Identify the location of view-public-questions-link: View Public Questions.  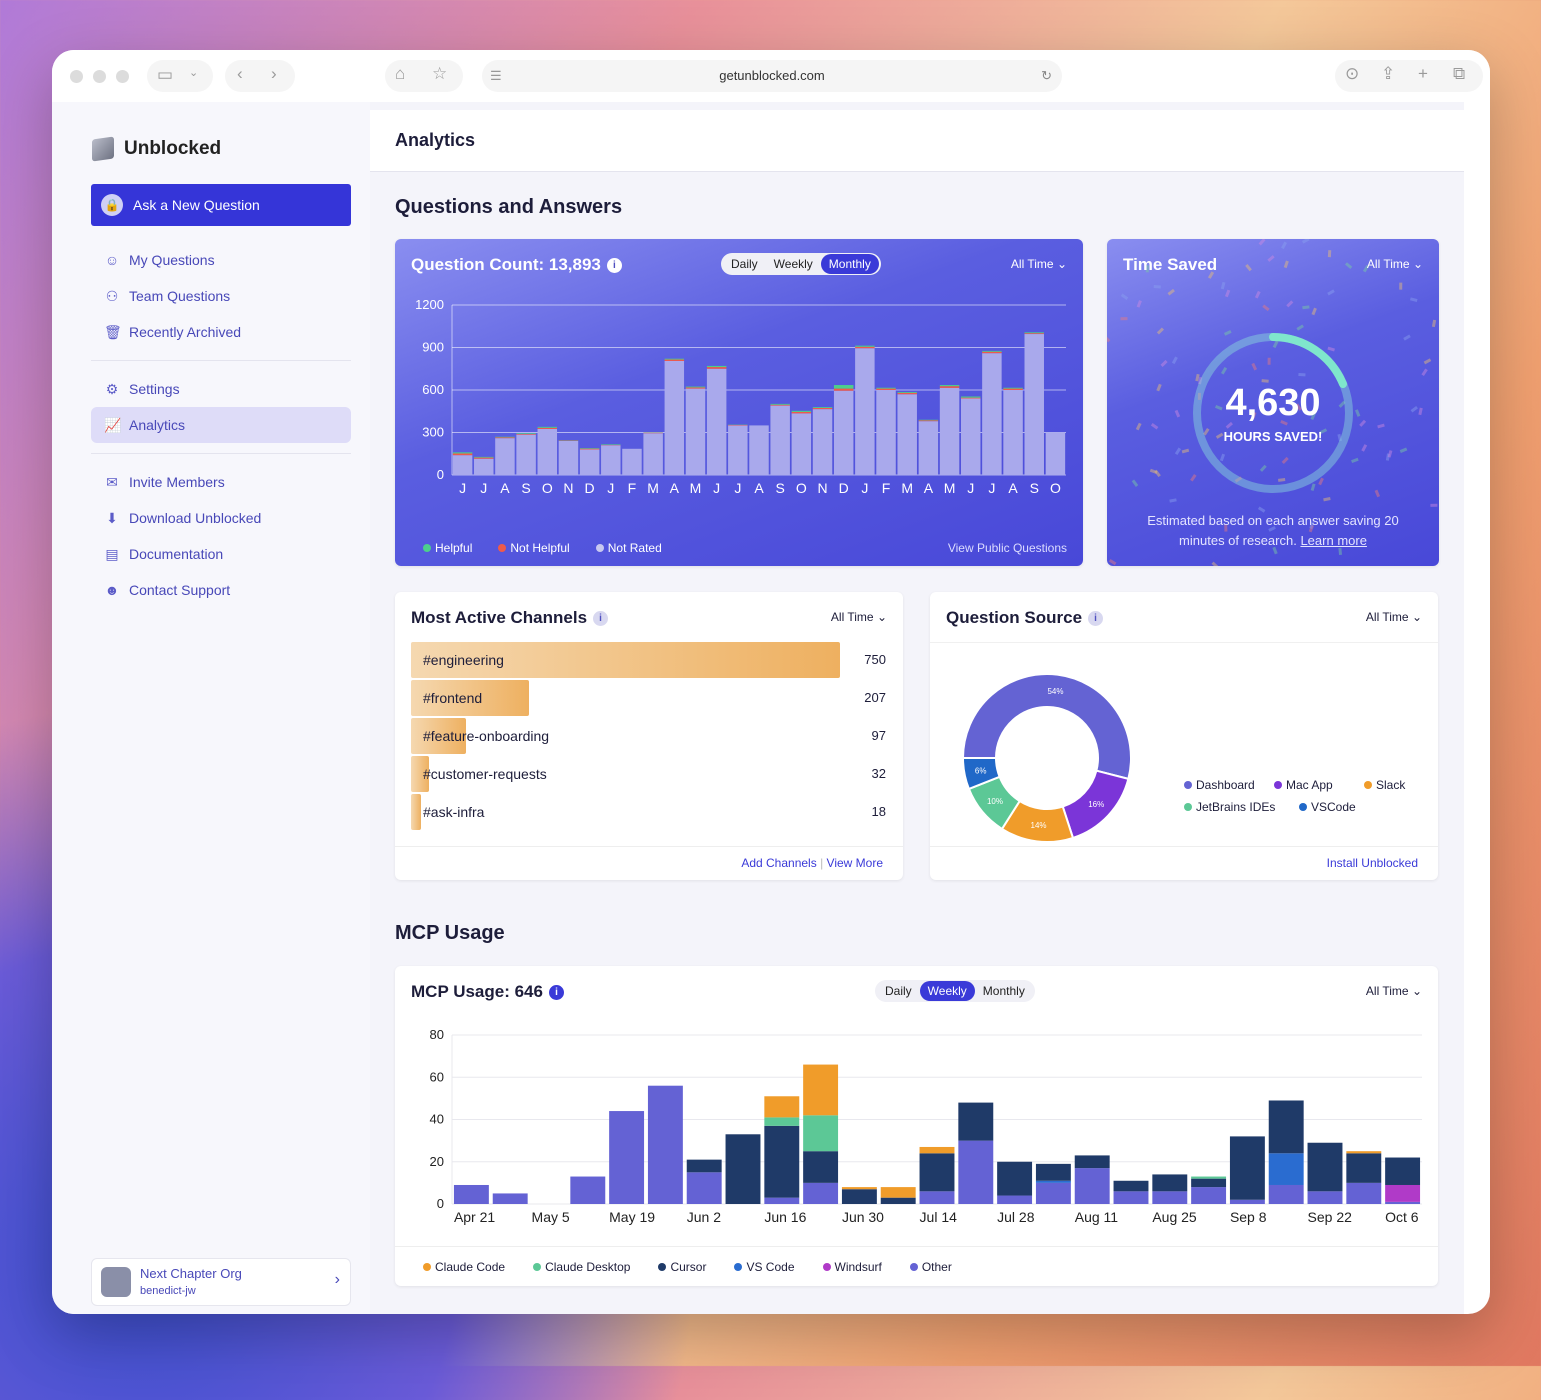
(1007, 548).